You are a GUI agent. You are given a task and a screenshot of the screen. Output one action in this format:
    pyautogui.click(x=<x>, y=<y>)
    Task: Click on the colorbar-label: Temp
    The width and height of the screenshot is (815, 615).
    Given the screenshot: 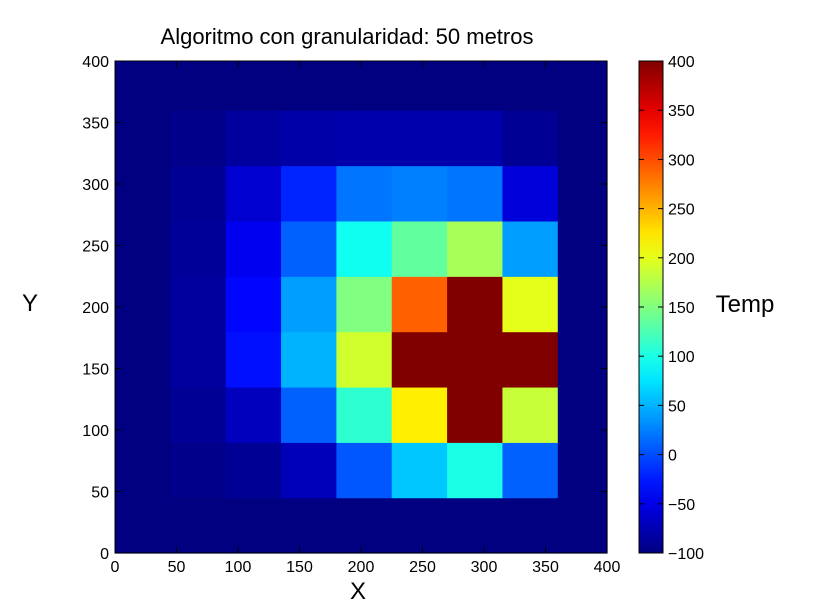 What is the action you would take?
    pyautogui.click(x=745, y=304)
    